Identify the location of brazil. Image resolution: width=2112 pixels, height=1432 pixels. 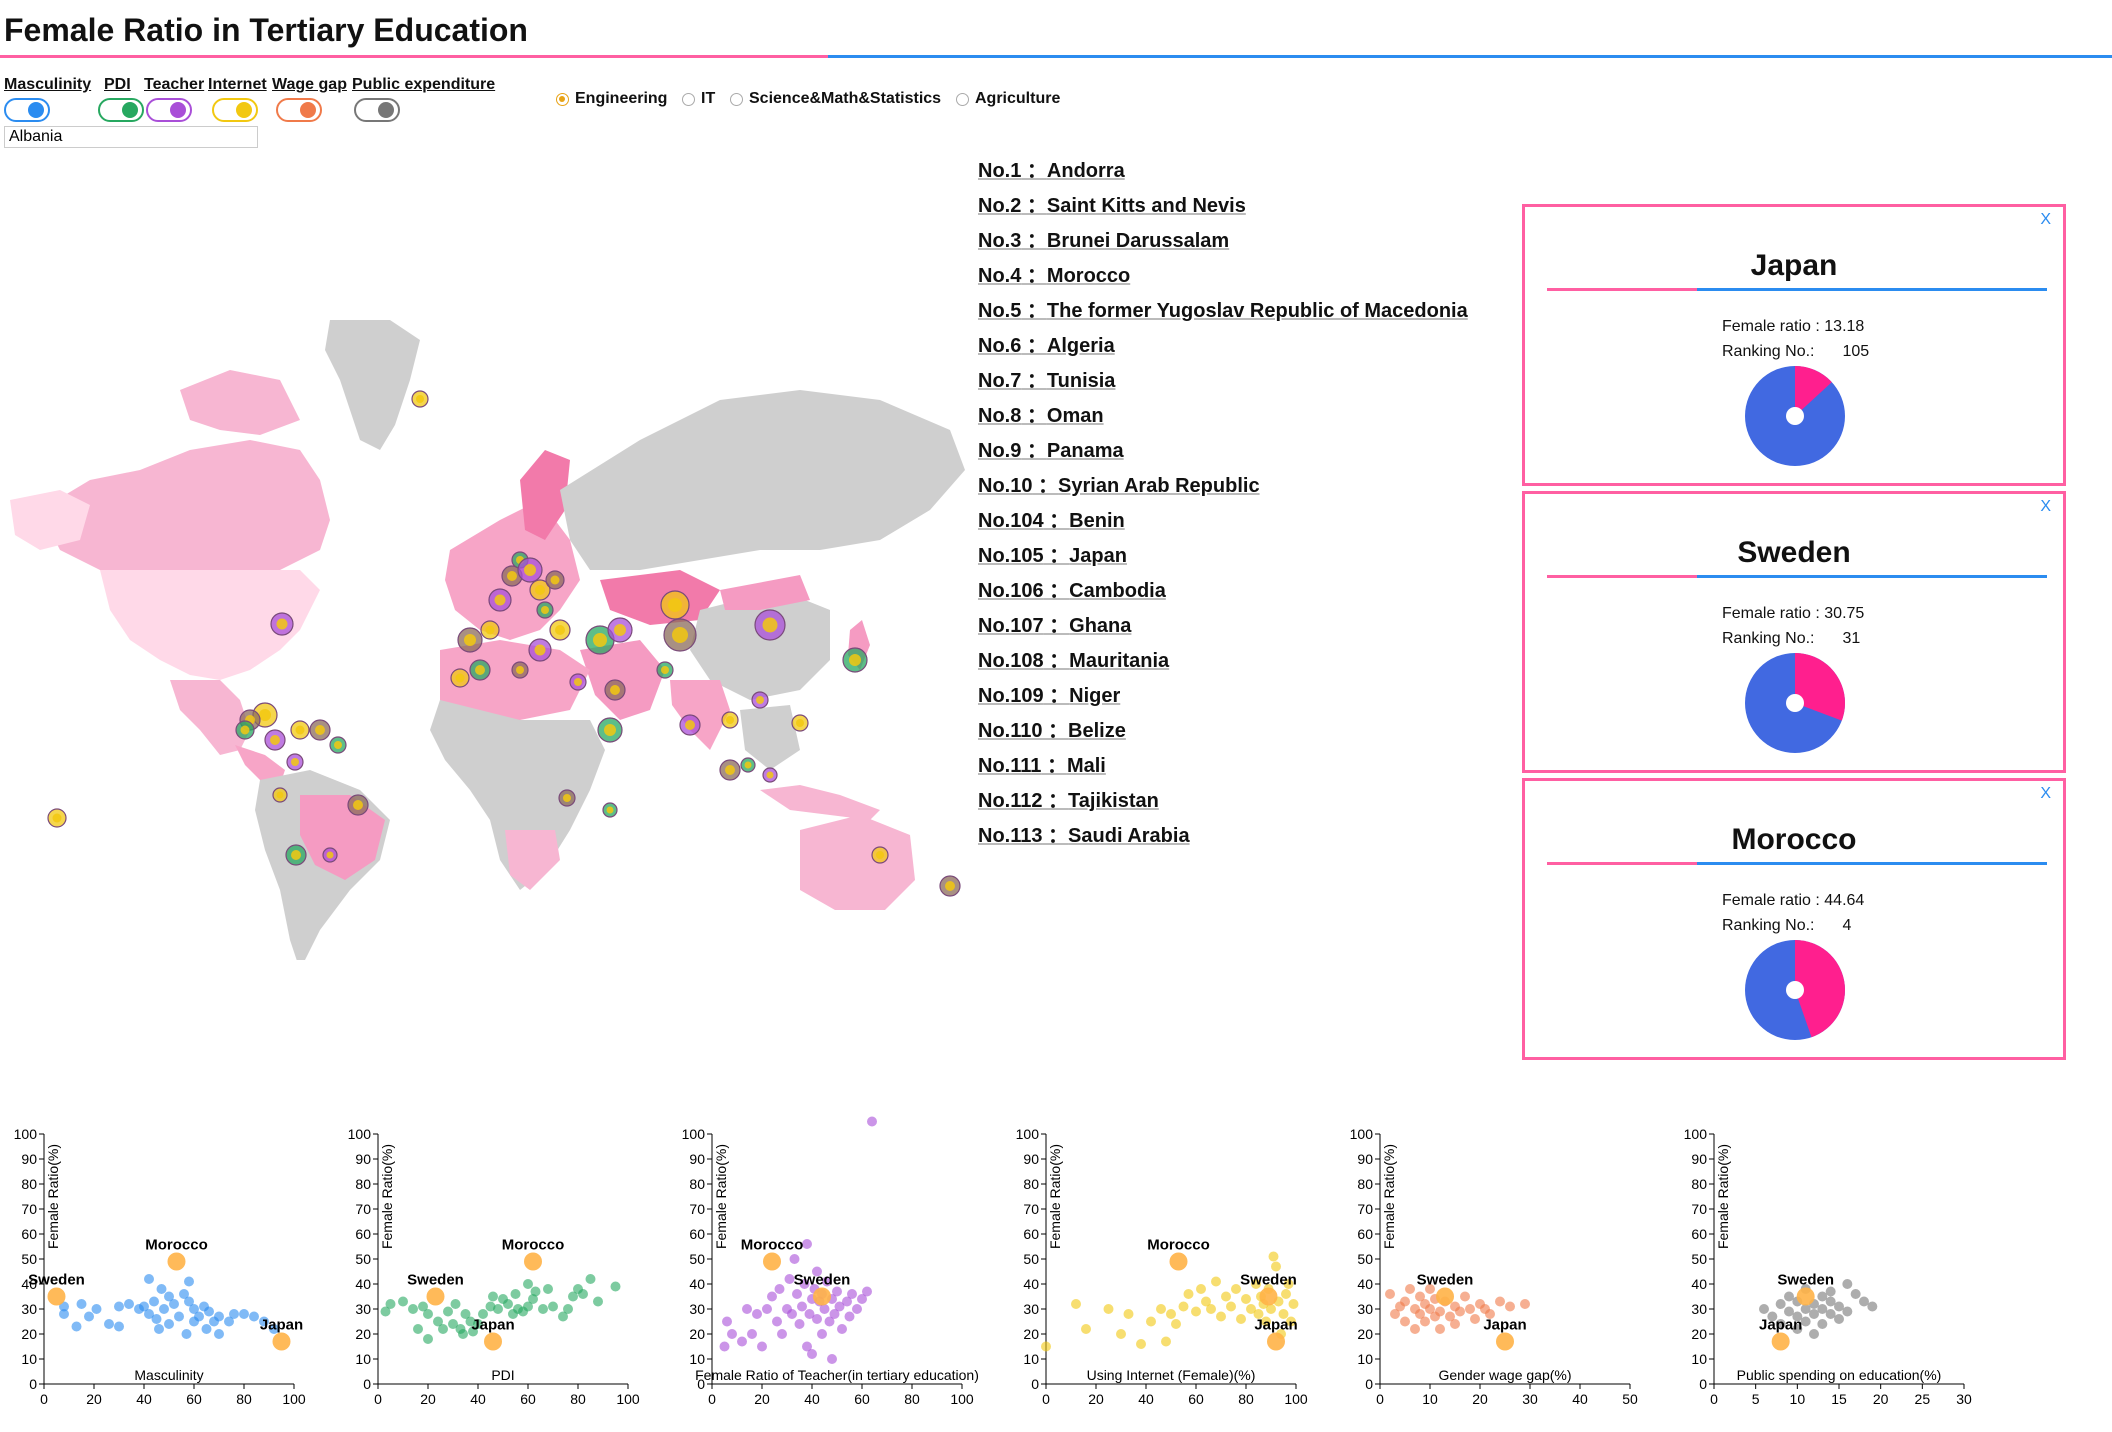
(342, 837).